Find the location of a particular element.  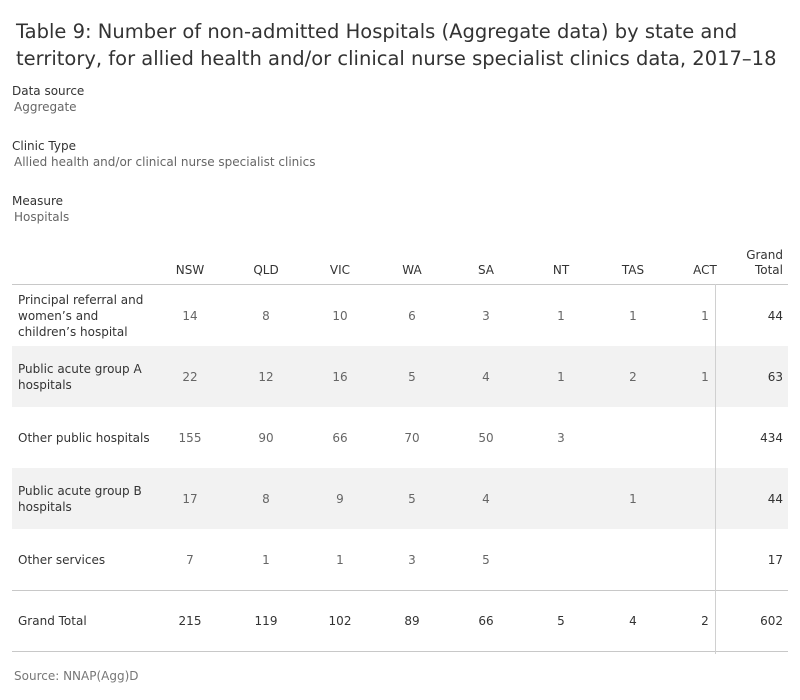

filter-data-source: Data source Aggregate is located at coordinates (48, 99).